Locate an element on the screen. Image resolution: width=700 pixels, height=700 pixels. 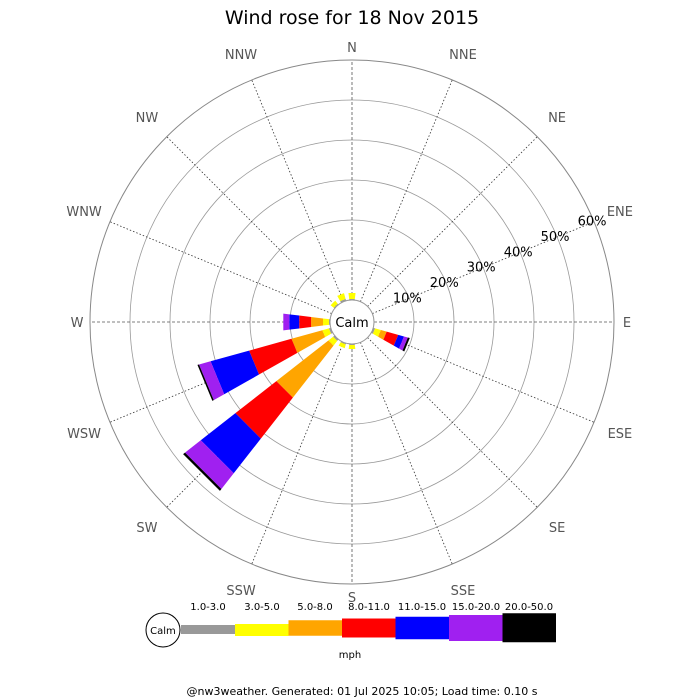
petal-wsw-bin1 is located at coordinates (327, 333).